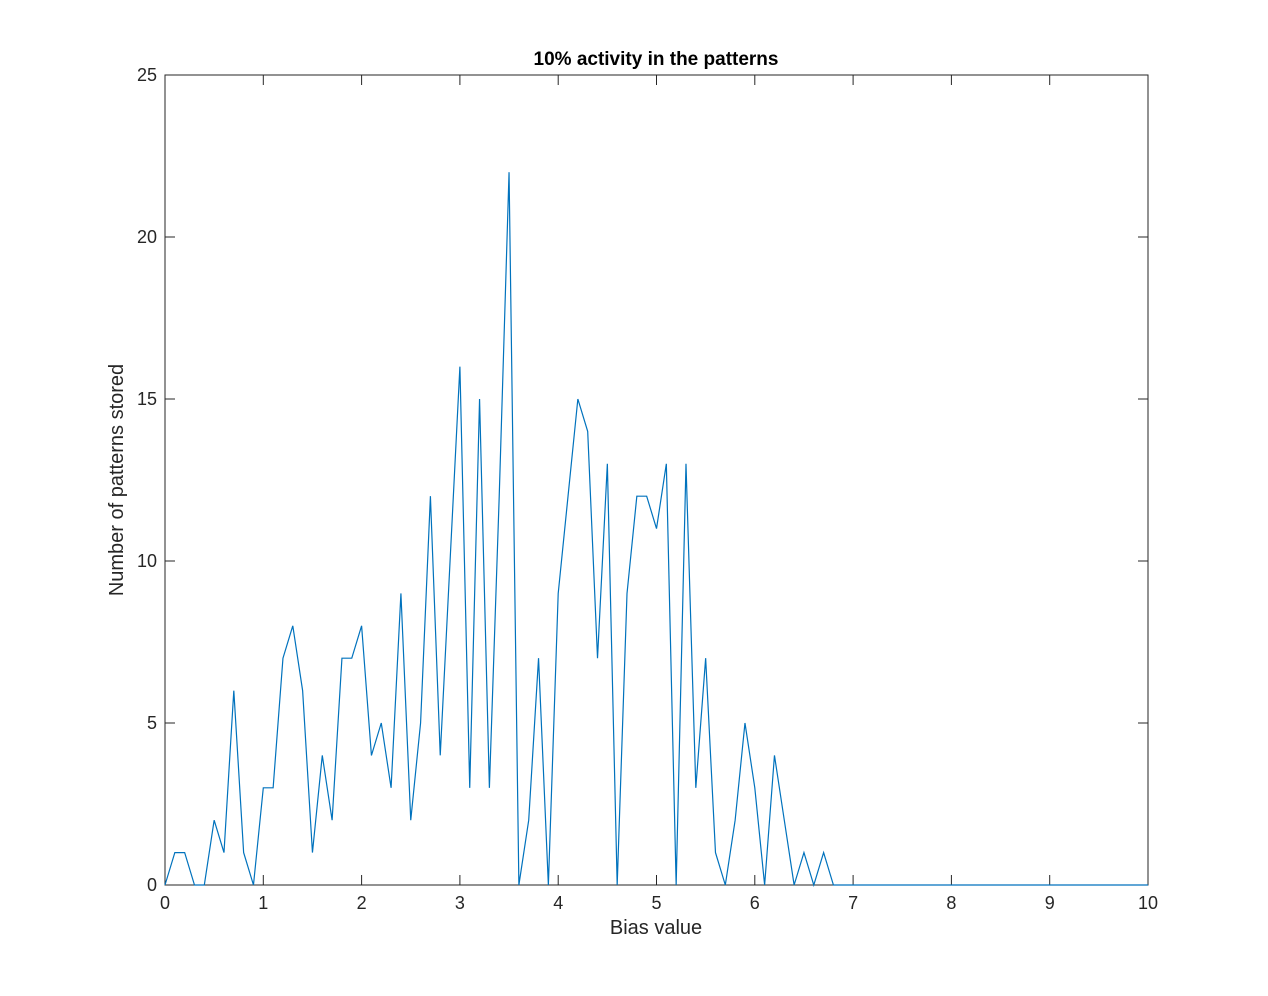 This screenshot has width=1268, height=996. What do you see at coordinates (152, 723) in the screenshot?
I see `y-tick-label: 5` at bounding box center [152, 723].